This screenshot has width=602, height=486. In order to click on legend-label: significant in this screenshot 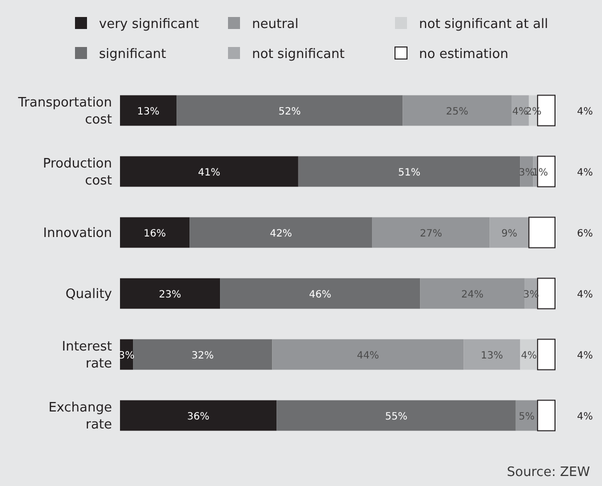, I will do `click(132, 54)`.